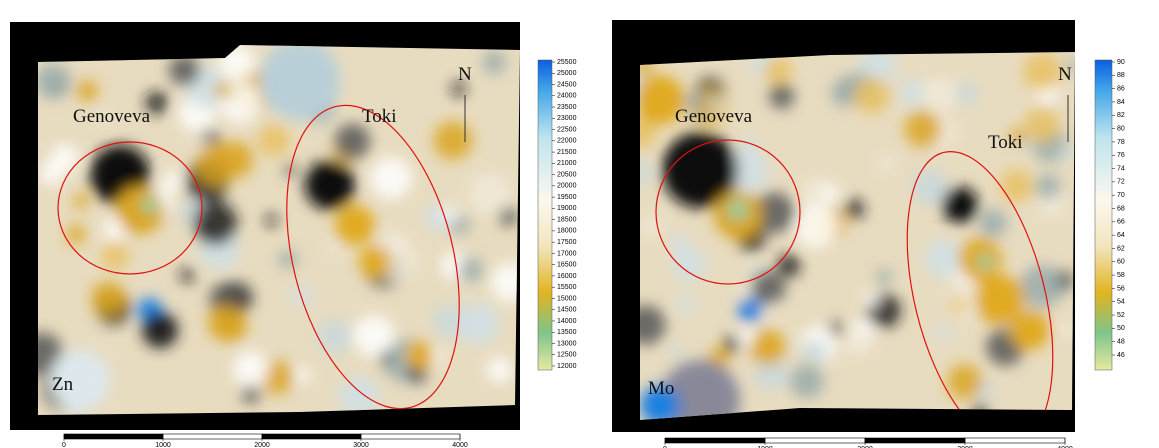  What do you see at coordinates (567, 96) in the screenshot?
I see `colorbar-tick-label: 24000` at bounding box center [567, 96].